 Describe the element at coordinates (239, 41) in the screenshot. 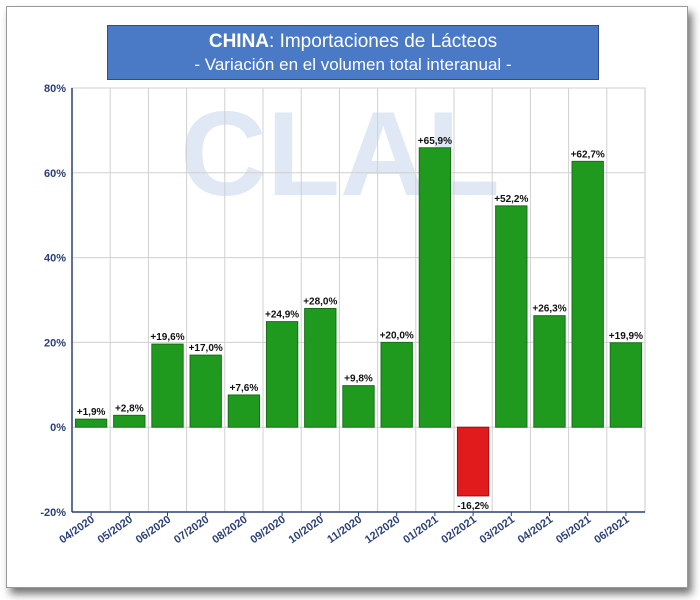

I see `title-country: CHINA` at that location.